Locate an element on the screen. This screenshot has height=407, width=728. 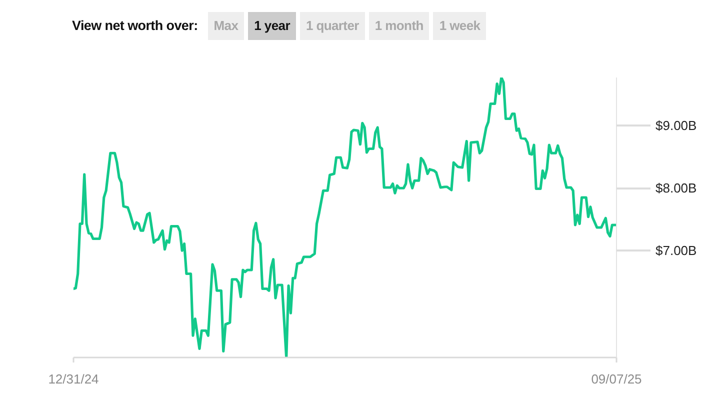
text: Max is located at coordinates (226, 26).